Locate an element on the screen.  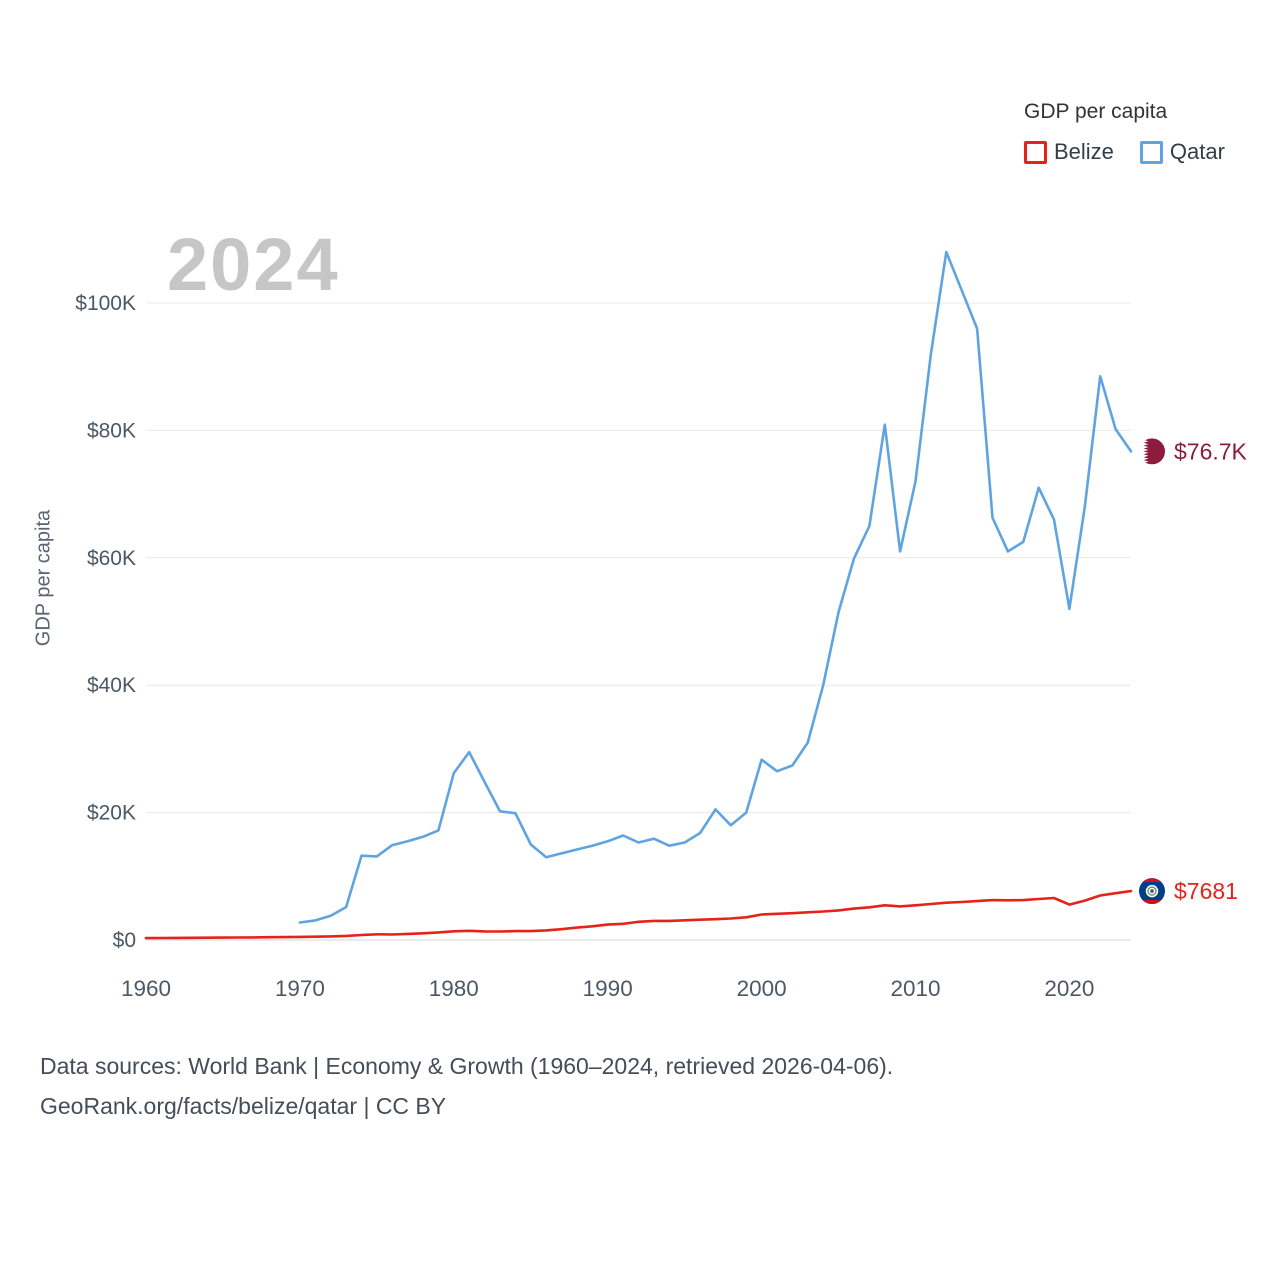
y-tick-label: $40K is located at coordinates (111, 685).